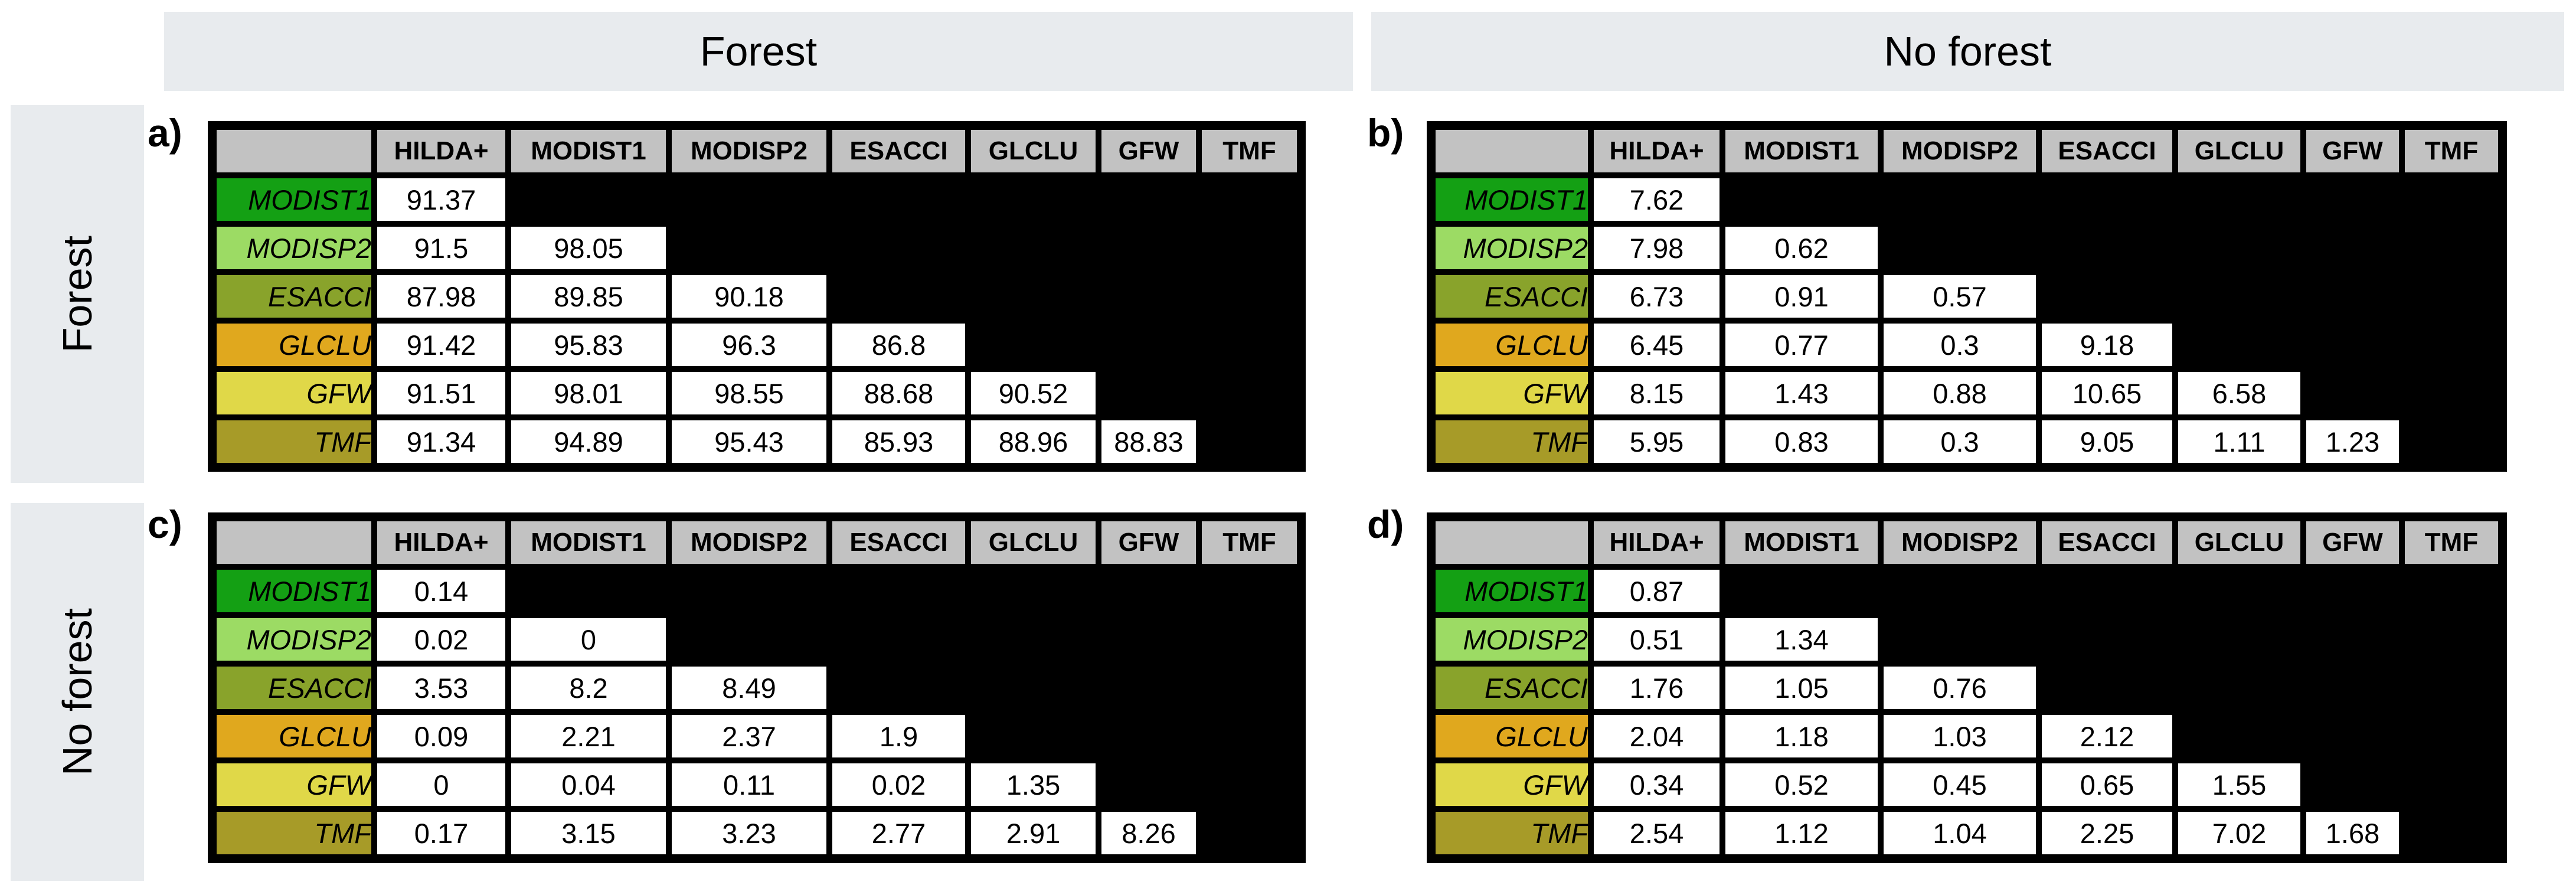 This screenshot has width=2576, height=885. What do you see at coordinates (588, 248) in the screenshot?
I see `value-cell: 98.05` at bounding box center [588, 248].